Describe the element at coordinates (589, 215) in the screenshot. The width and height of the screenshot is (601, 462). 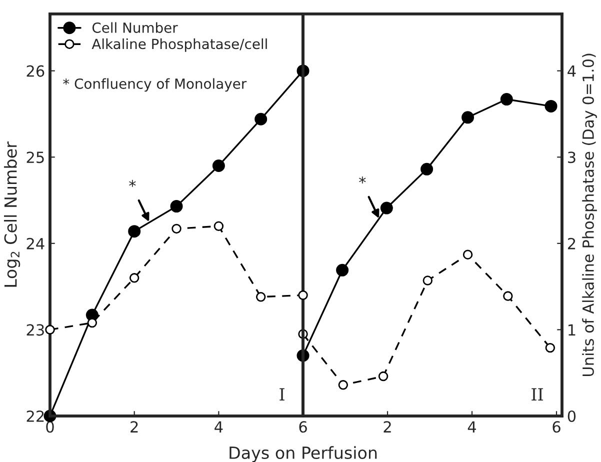
I see `y2-axis-title: Units of Alkaline Phosphatase (Day 0=1.0)` at that location.